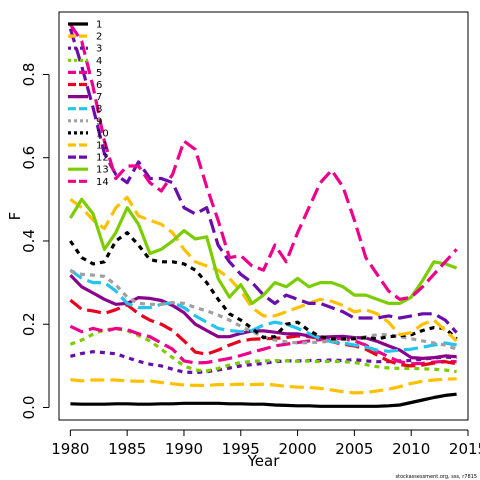 The width and height of the screenshot is (480, 480). I want to click on y-tick-label: 0.2, so click(29, 324).